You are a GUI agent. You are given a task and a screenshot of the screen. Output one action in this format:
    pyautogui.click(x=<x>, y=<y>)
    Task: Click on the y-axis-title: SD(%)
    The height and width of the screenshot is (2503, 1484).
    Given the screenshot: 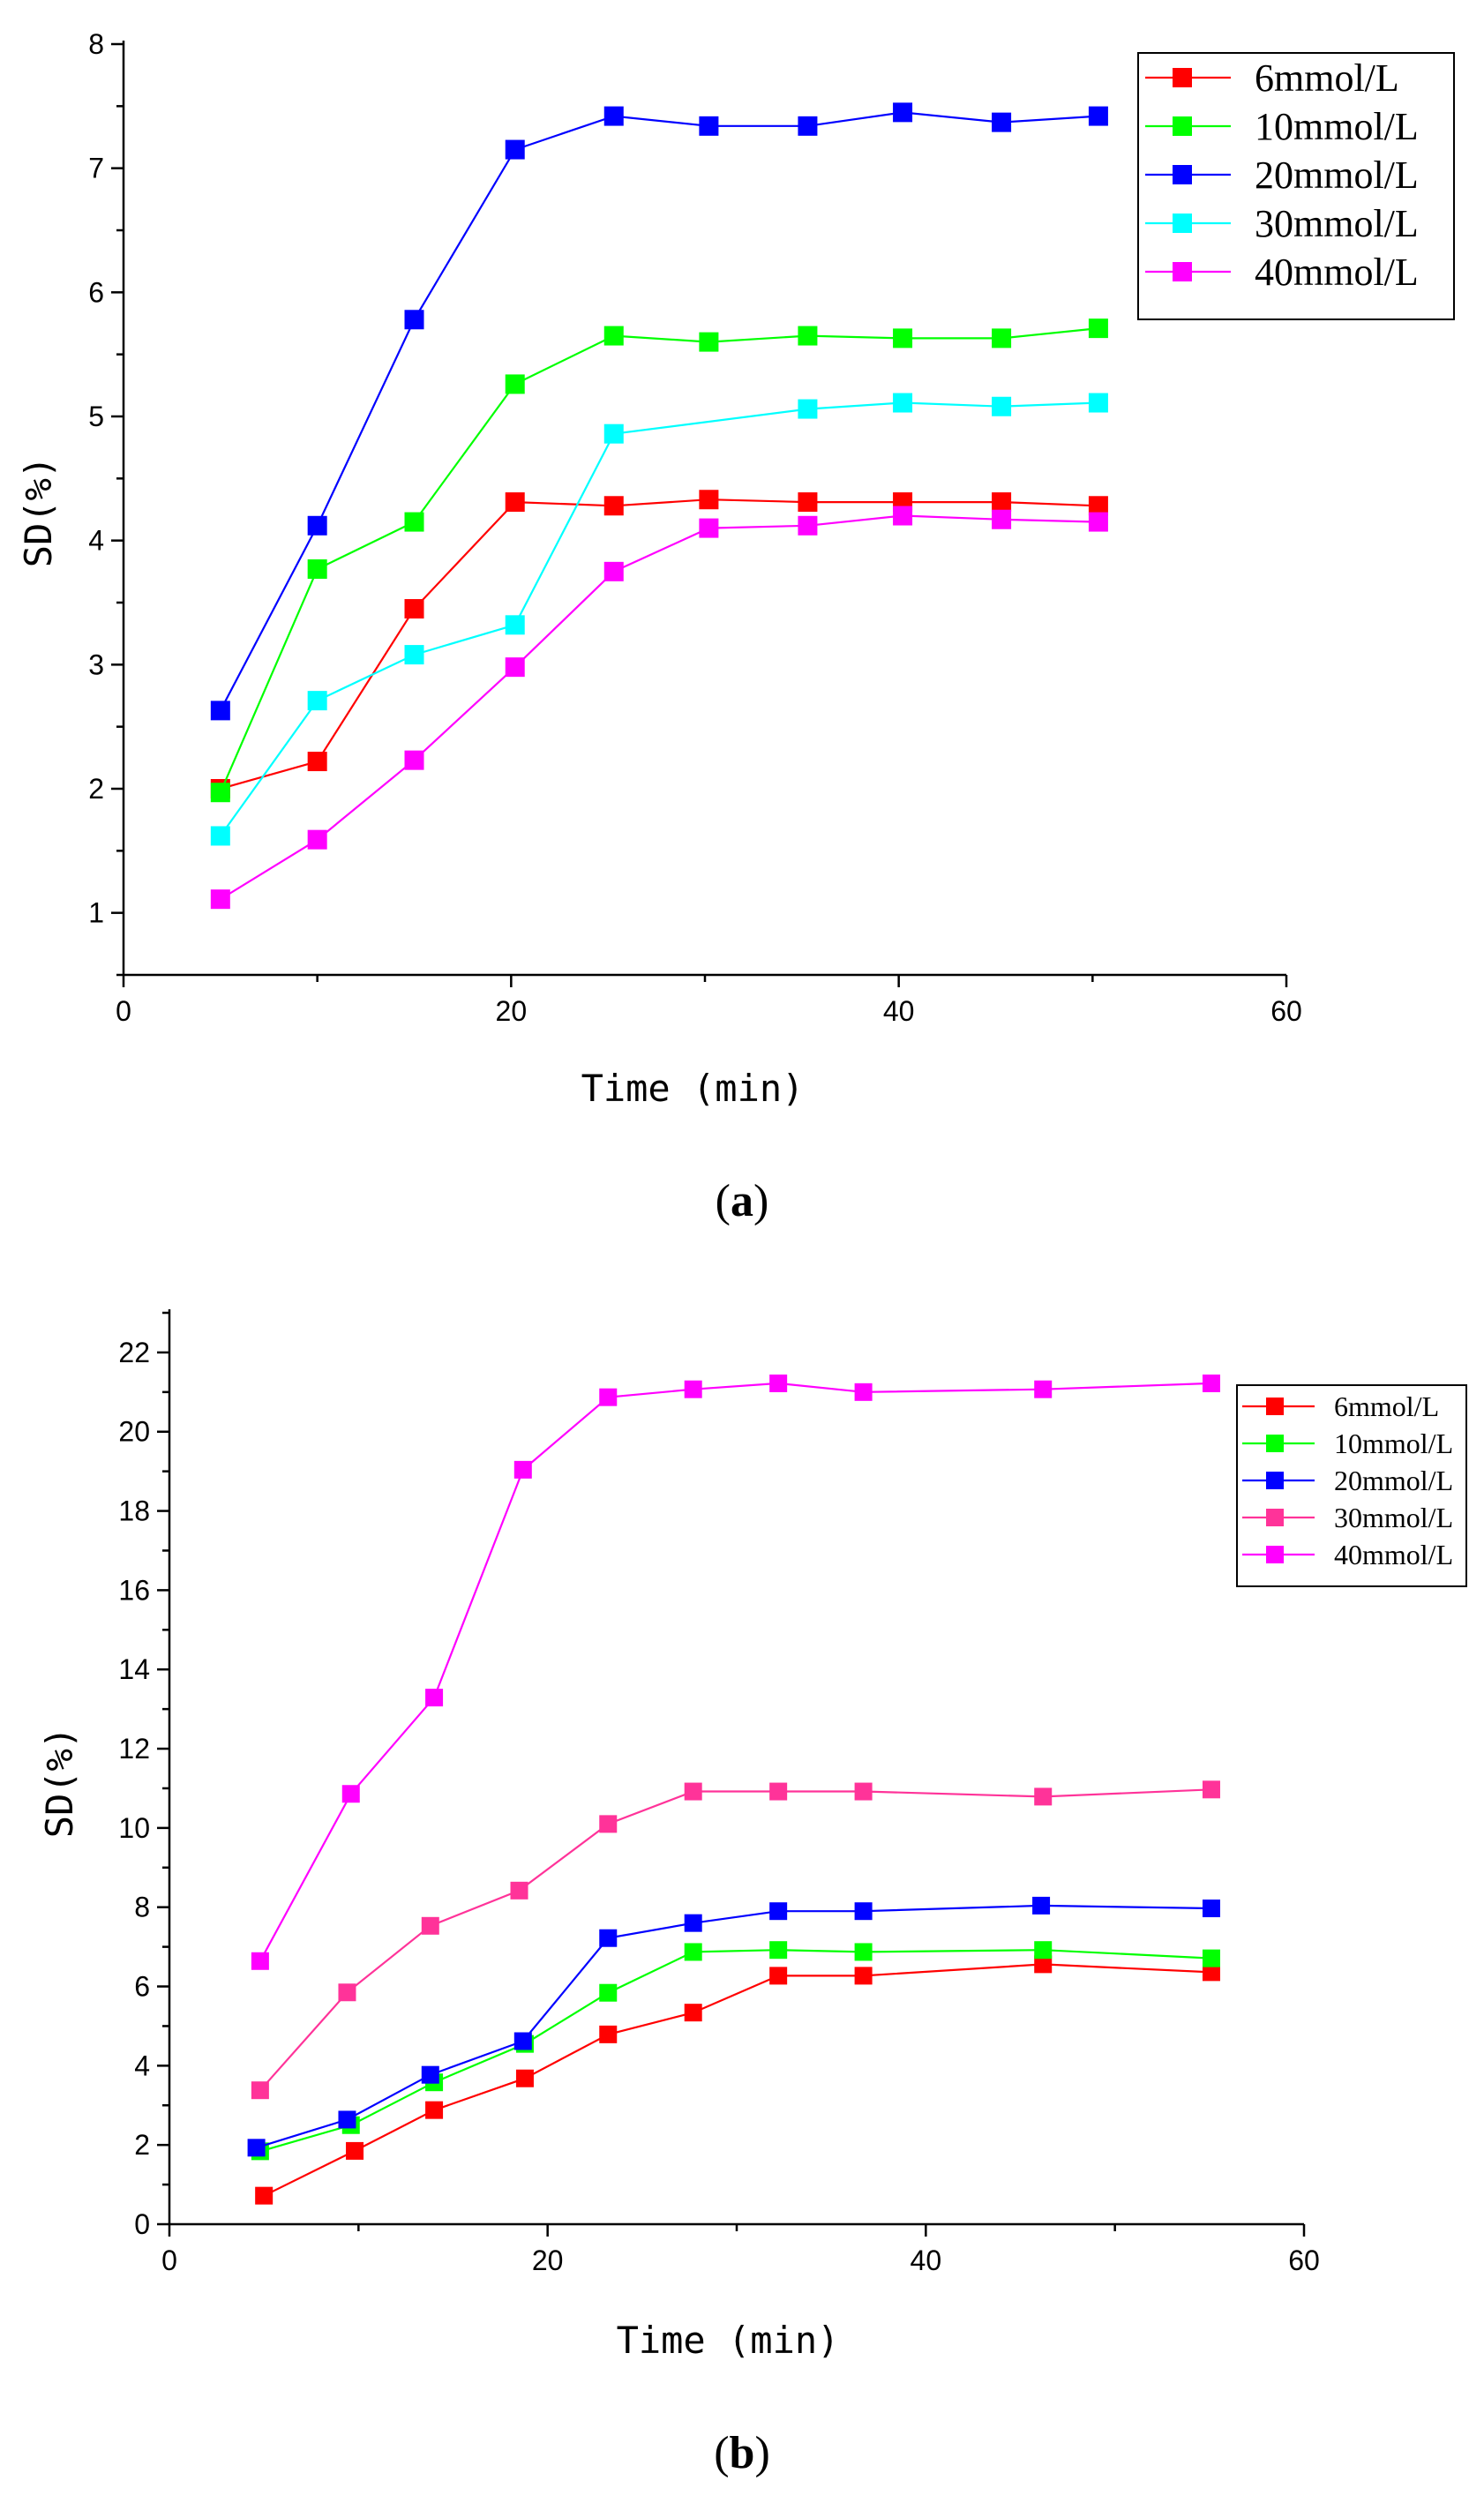 What is the action you would take?
    pyautogui.click(x=38, y=511)
    